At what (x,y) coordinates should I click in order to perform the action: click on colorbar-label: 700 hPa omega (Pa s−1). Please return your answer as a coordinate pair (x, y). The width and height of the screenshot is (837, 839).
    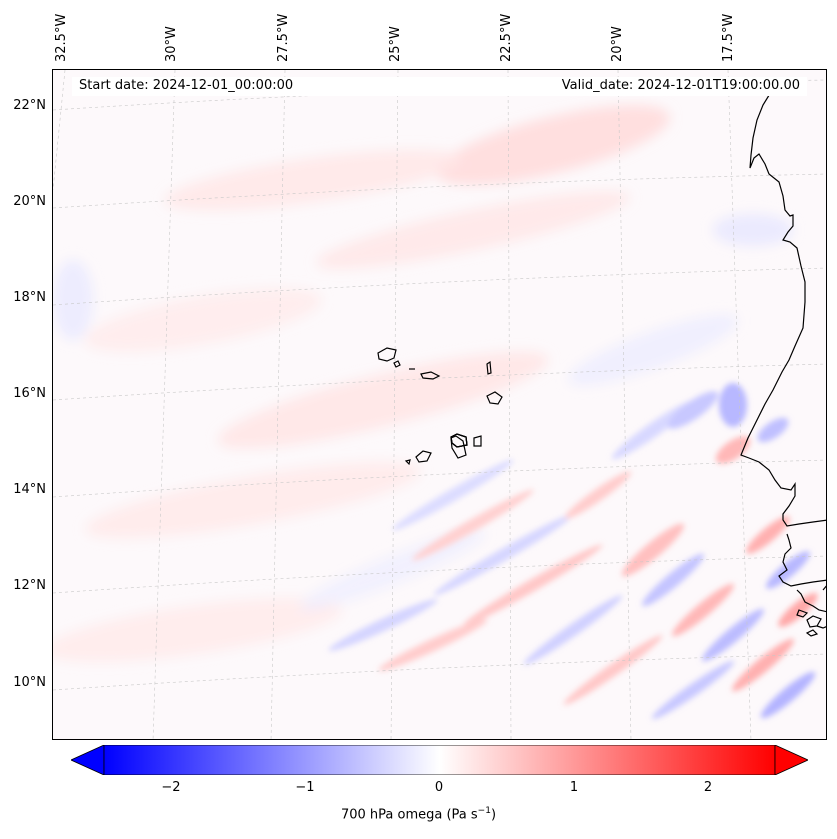
    Looking at the image, I should click on (418, 814).